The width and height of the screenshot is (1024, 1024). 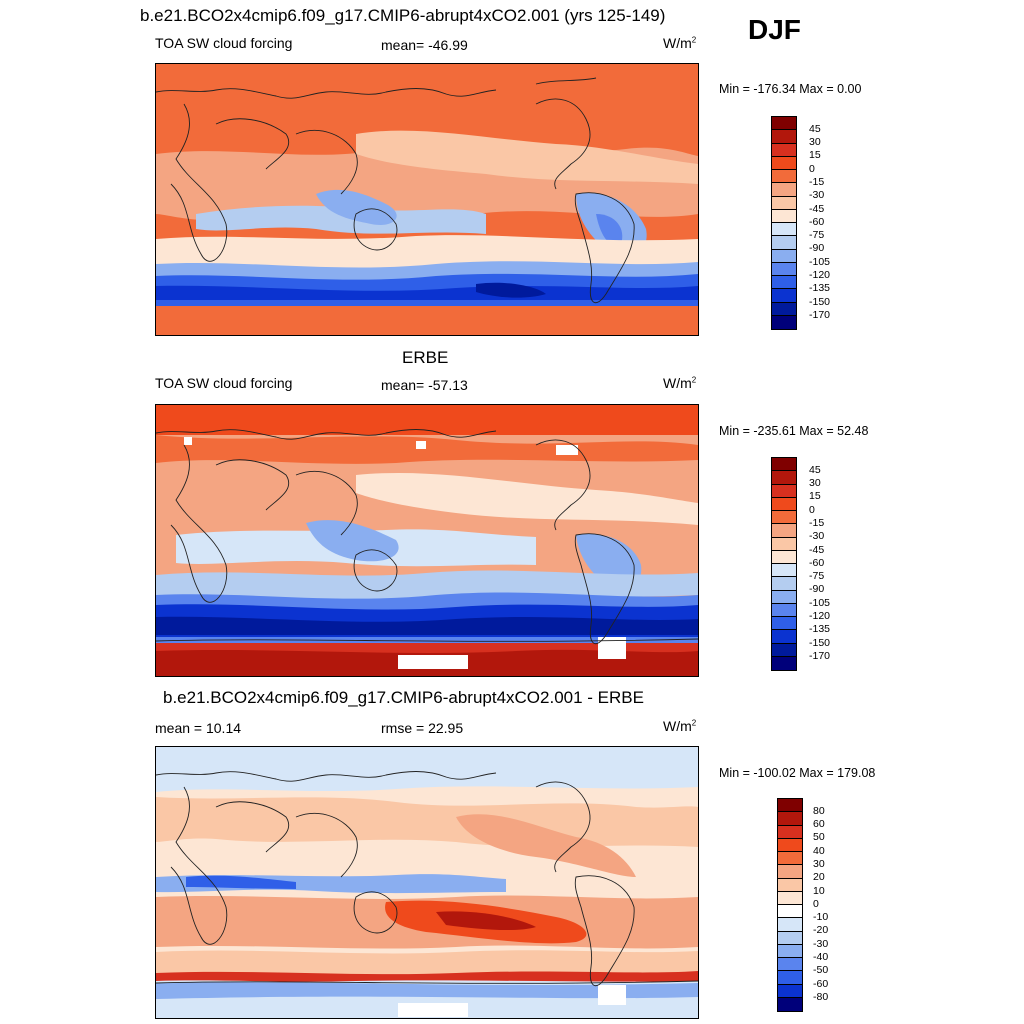 What do you see at coordinates (694, 40) in the screenshot?
I see `model-units-sup: 2` at bounding box center [694, 40].